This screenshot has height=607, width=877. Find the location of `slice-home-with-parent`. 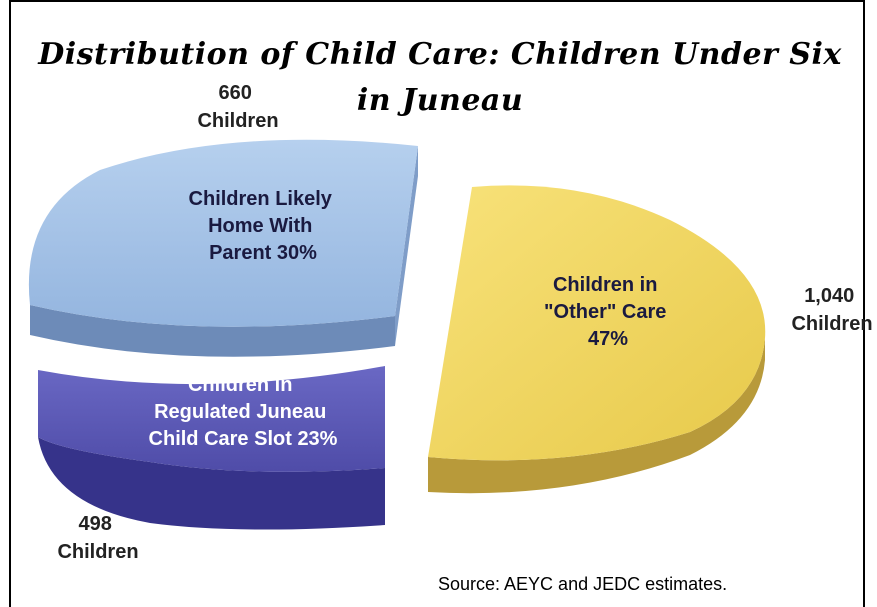

slice-home-with-parent is located at coordinates (223, 233).